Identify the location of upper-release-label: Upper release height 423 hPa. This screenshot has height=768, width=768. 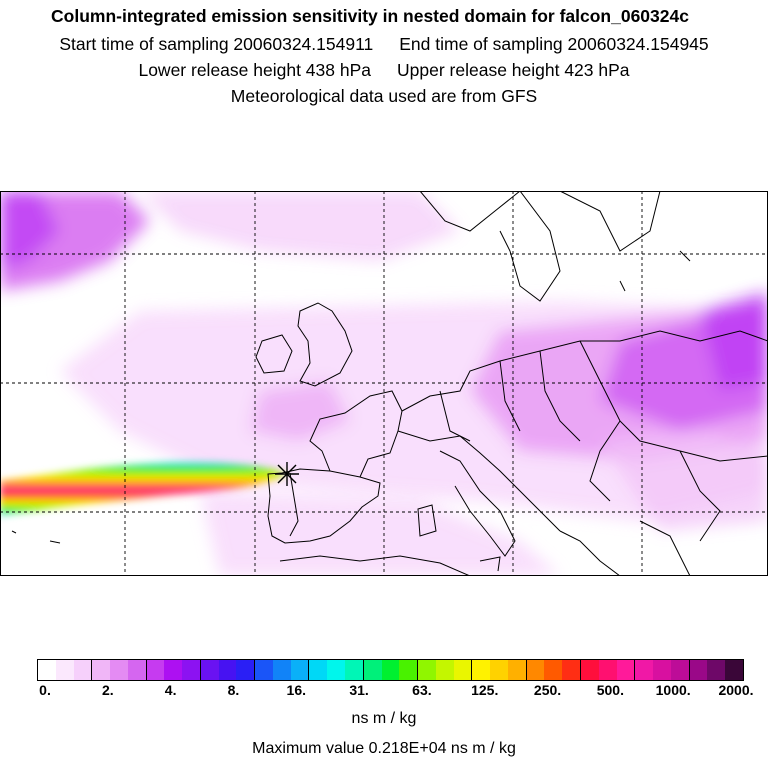
(513, 70).